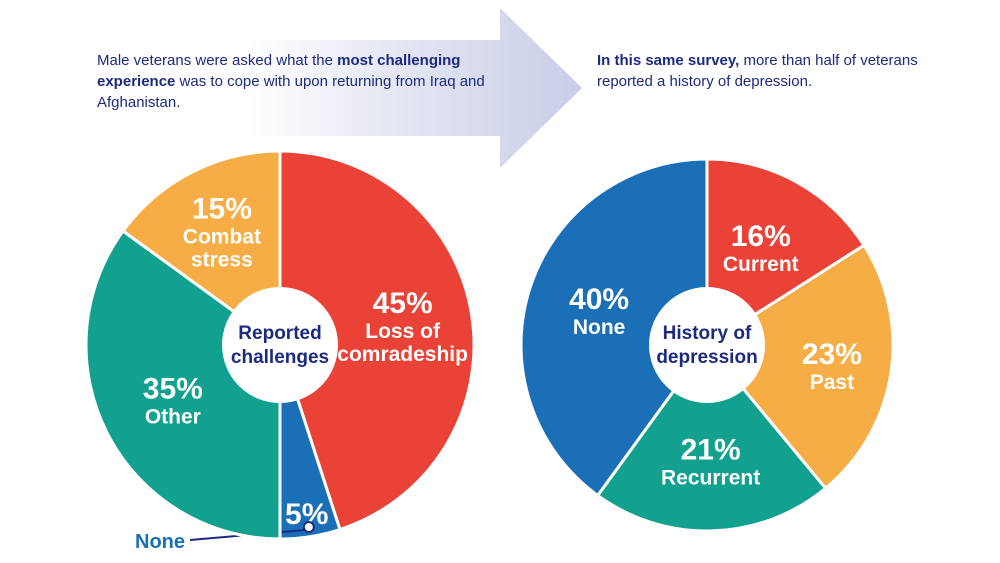 The image size is (1000, 563). What do you see at coordinates (599, 299) in the screenshot?
I see `slice-percent-none: 40%` at bounding box center [599, 299].